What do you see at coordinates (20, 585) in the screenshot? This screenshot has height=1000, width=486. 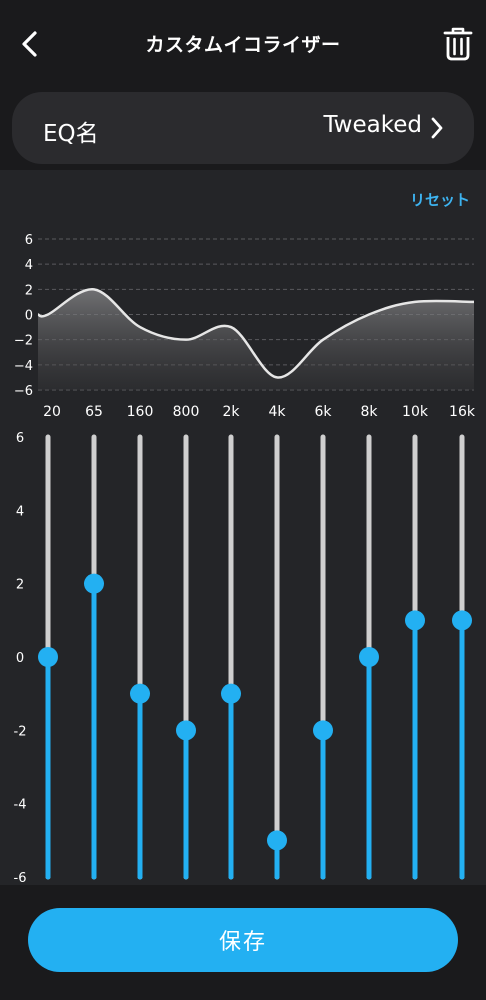 I see `slider-scale-label: 2` at bounding box center [20, 585].